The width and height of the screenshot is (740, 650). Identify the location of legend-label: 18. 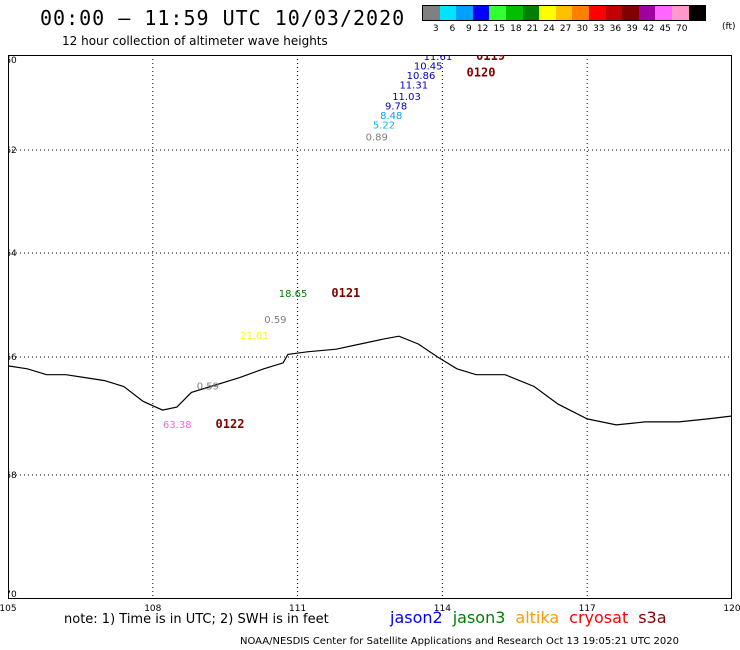
(516, 29).